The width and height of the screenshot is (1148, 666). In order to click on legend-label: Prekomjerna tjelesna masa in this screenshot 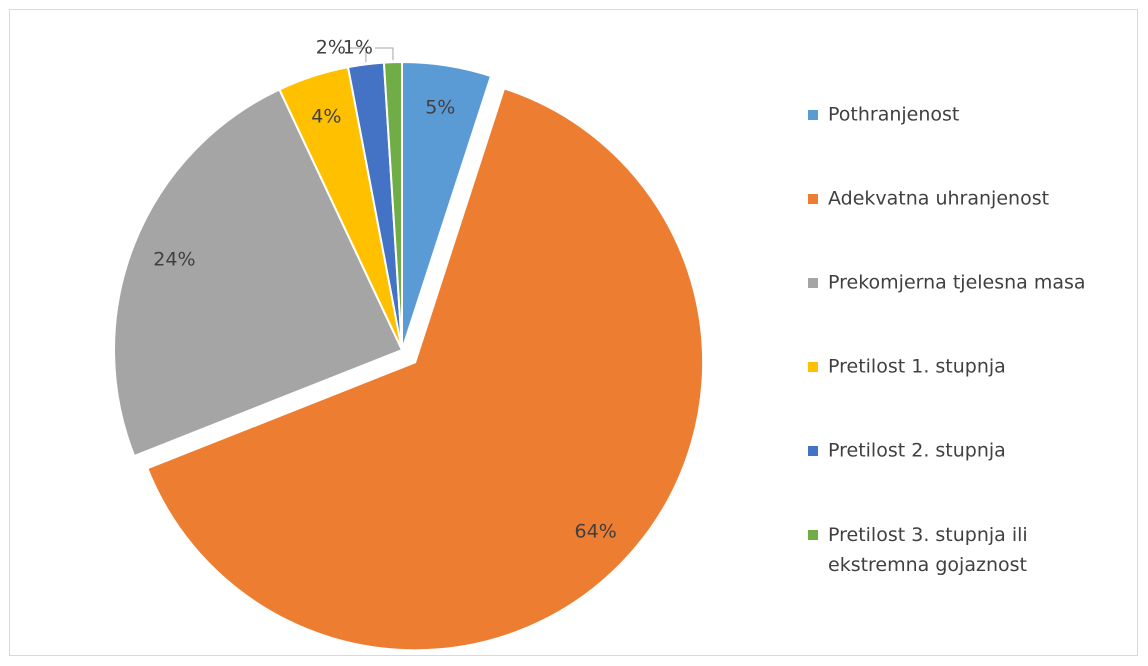, I will do `click(957, 283)`.